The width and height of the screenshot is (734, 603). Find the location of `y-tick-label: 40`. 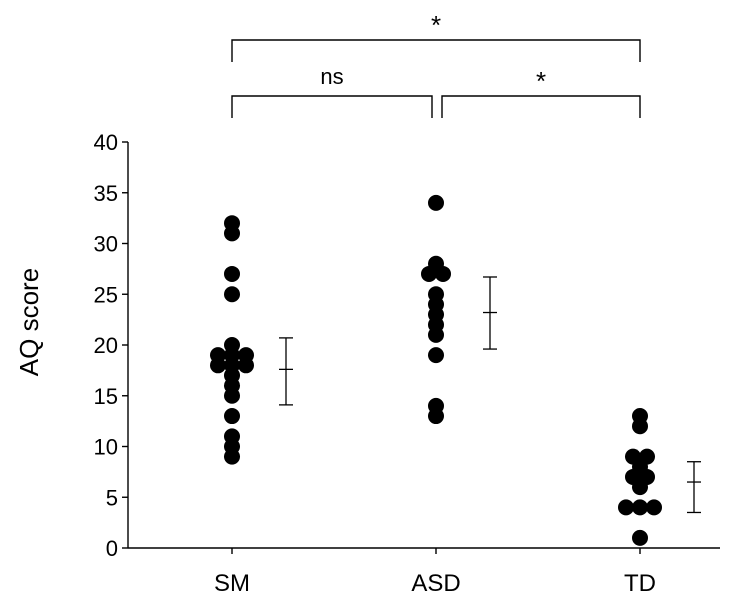

y-tick-label: 40 is located at coordinates (106, 142).